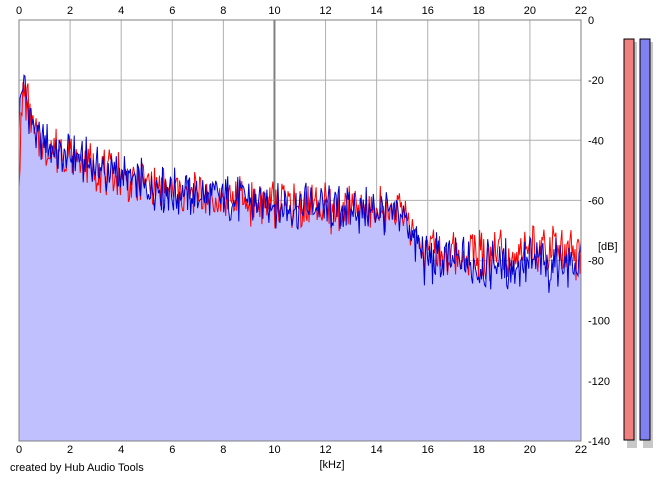 The height and width of the screenshot is (481, 664). I want to click on x-tick-labels-bottom: 0 2 4 6 8 10 12 14 16 18 20 22, so click(301, 450).